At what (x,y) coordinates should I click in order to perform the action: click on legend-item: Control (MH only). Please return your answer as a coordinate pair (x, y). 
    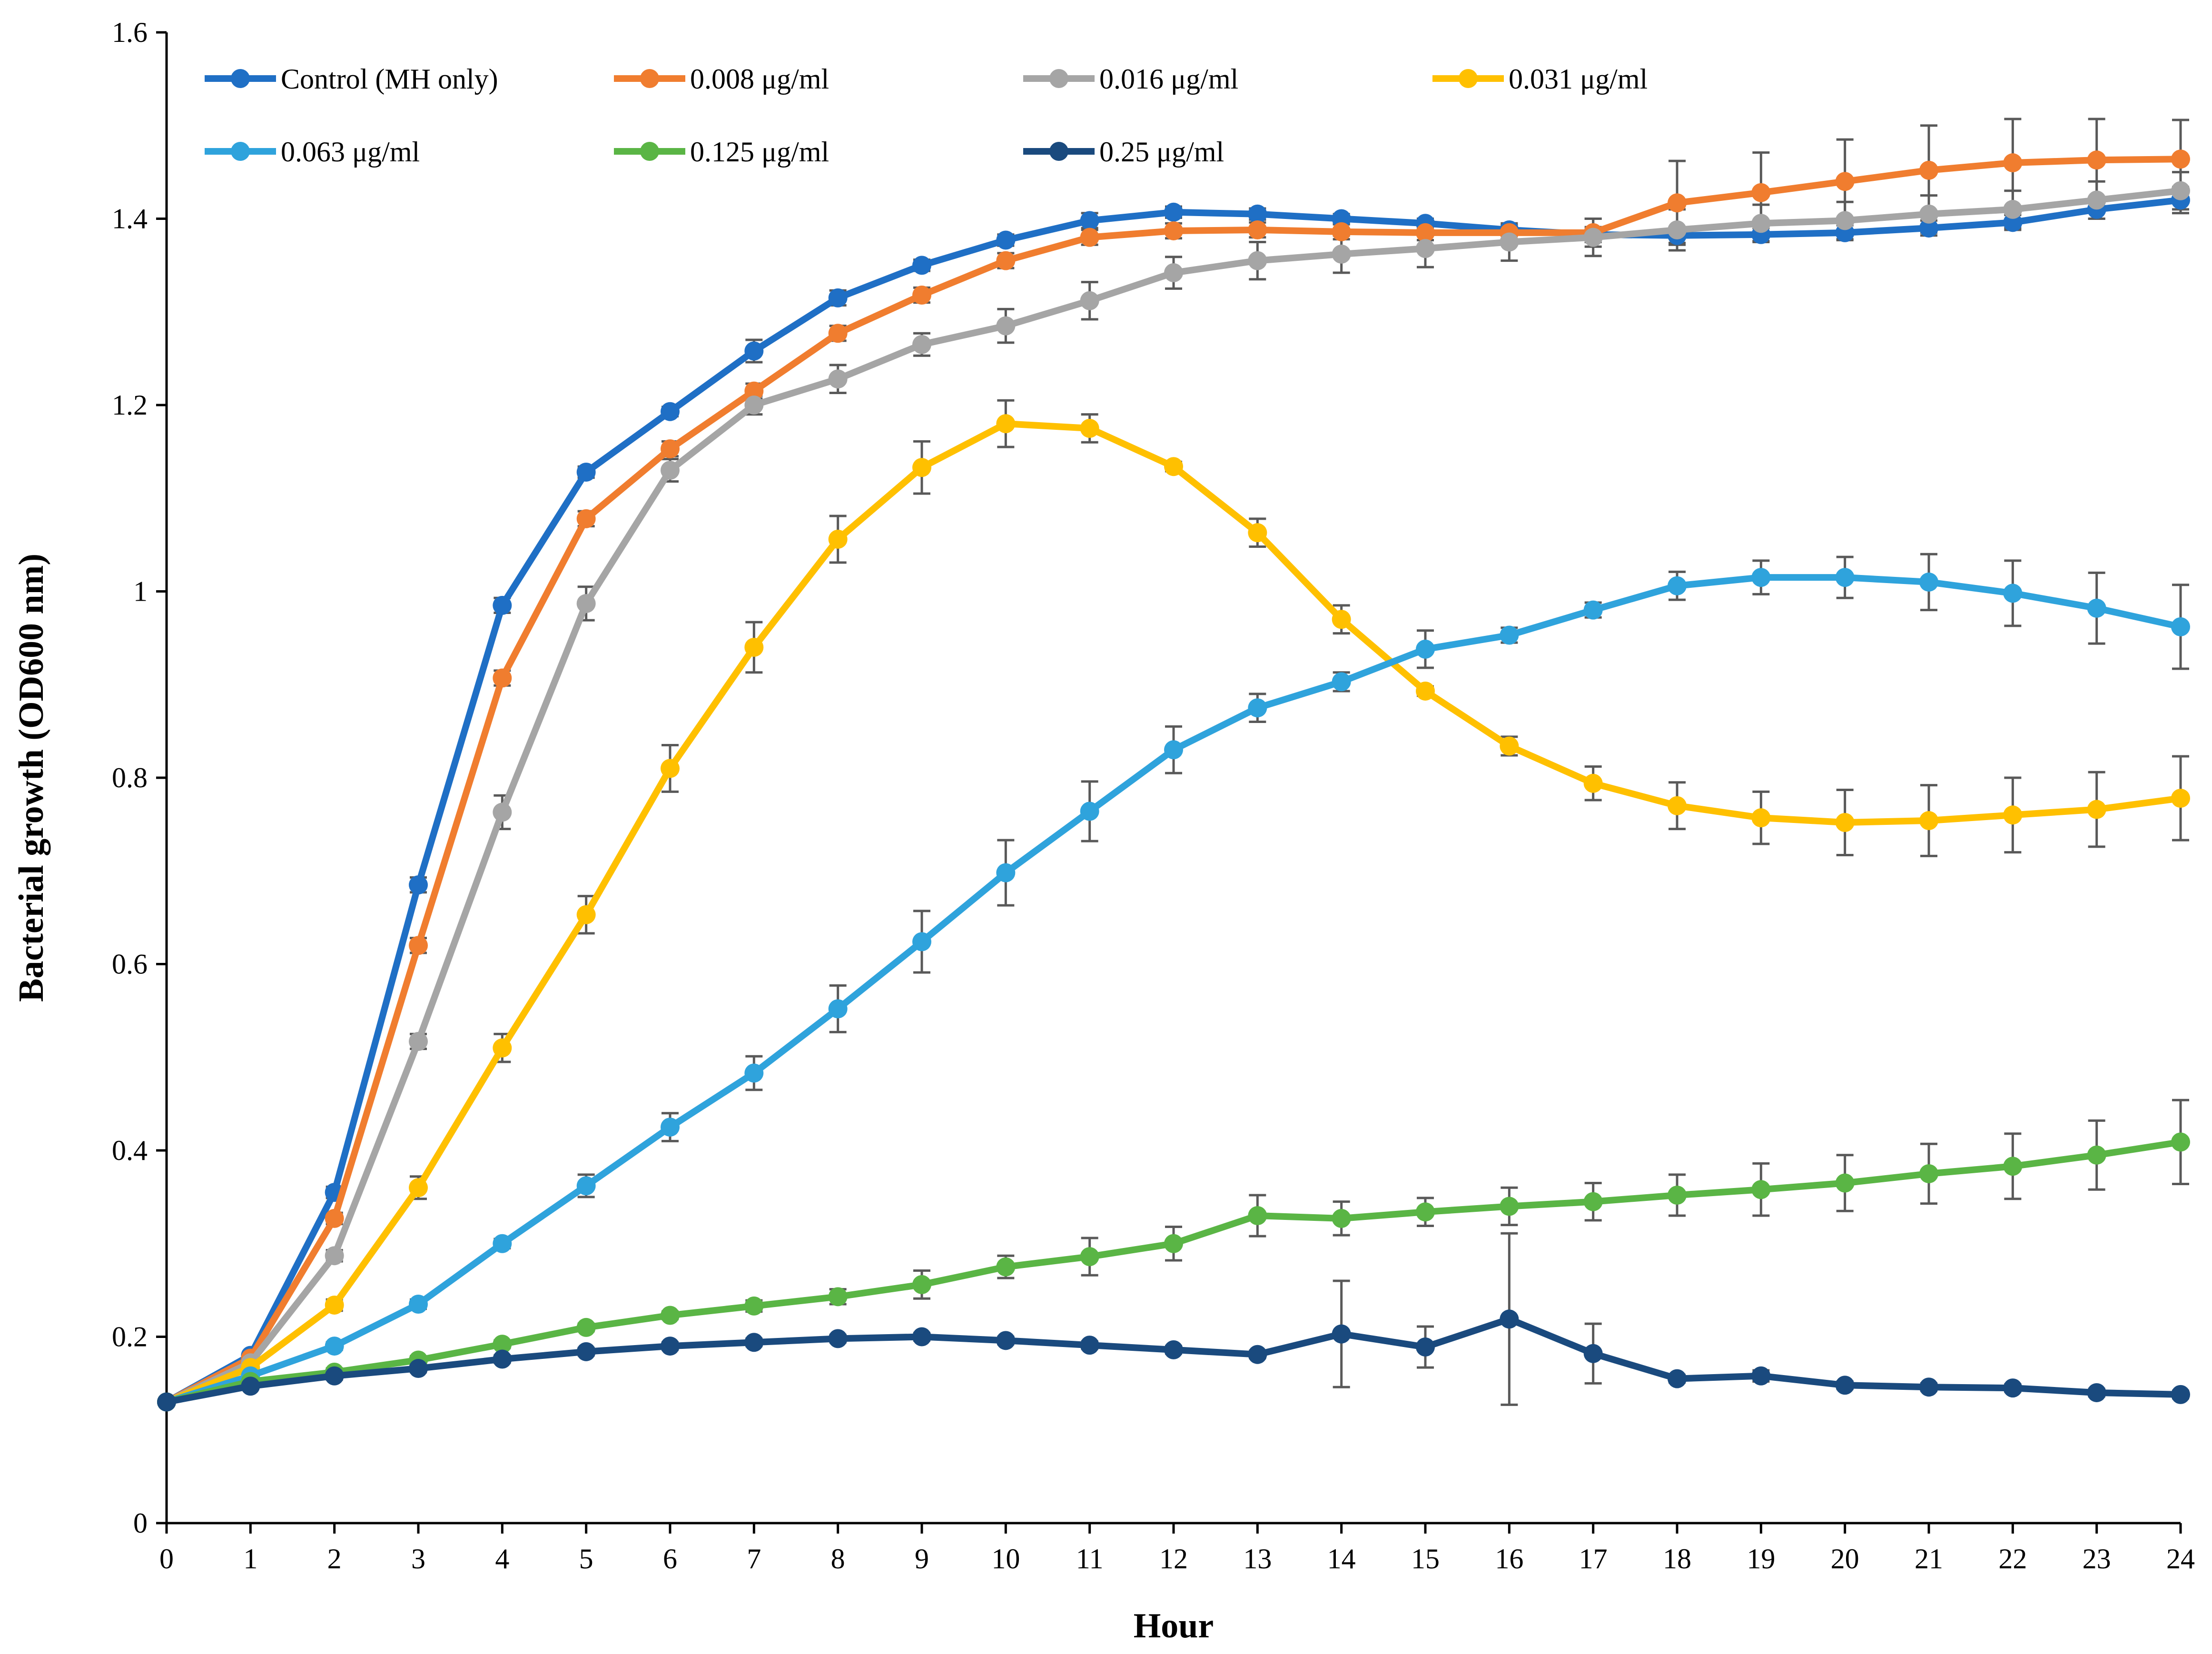
    Looking at the image, I should click on (351, 79).